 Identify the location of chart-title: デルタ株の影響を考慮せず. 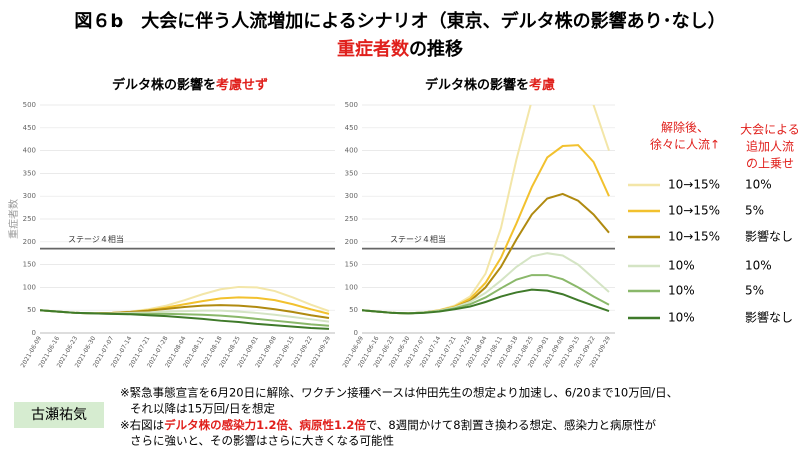
(190, 85).